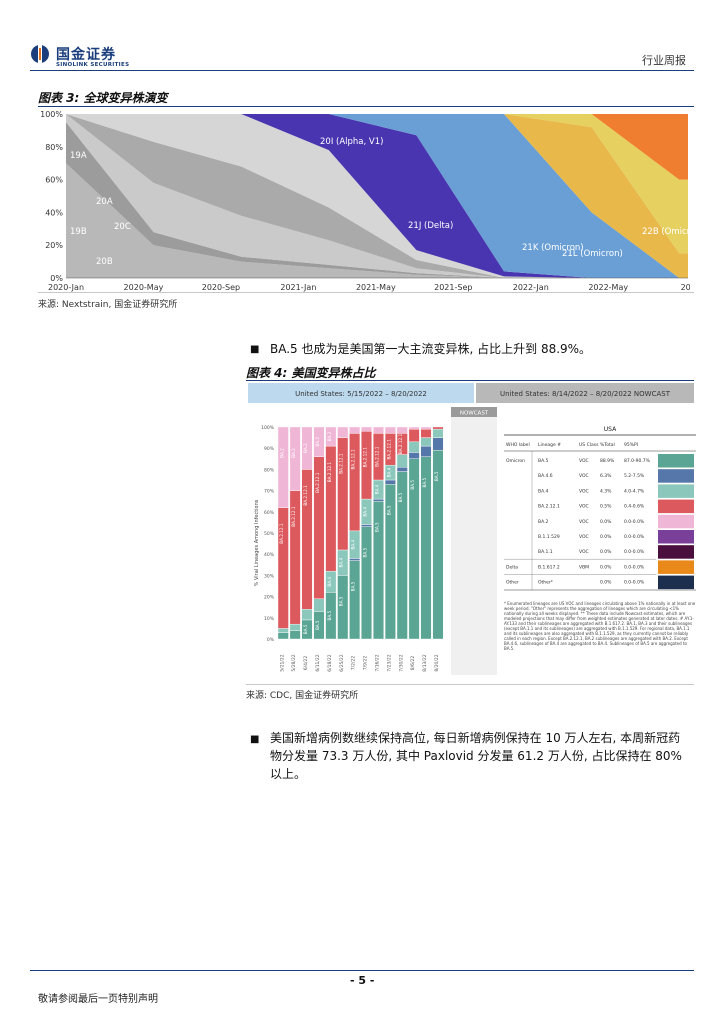 This screenshot has height=1024, width=724. What do you see at coordinates (361, 393) in the screenshot?
I see `left-panel-header` at bounding box center [361, 393].